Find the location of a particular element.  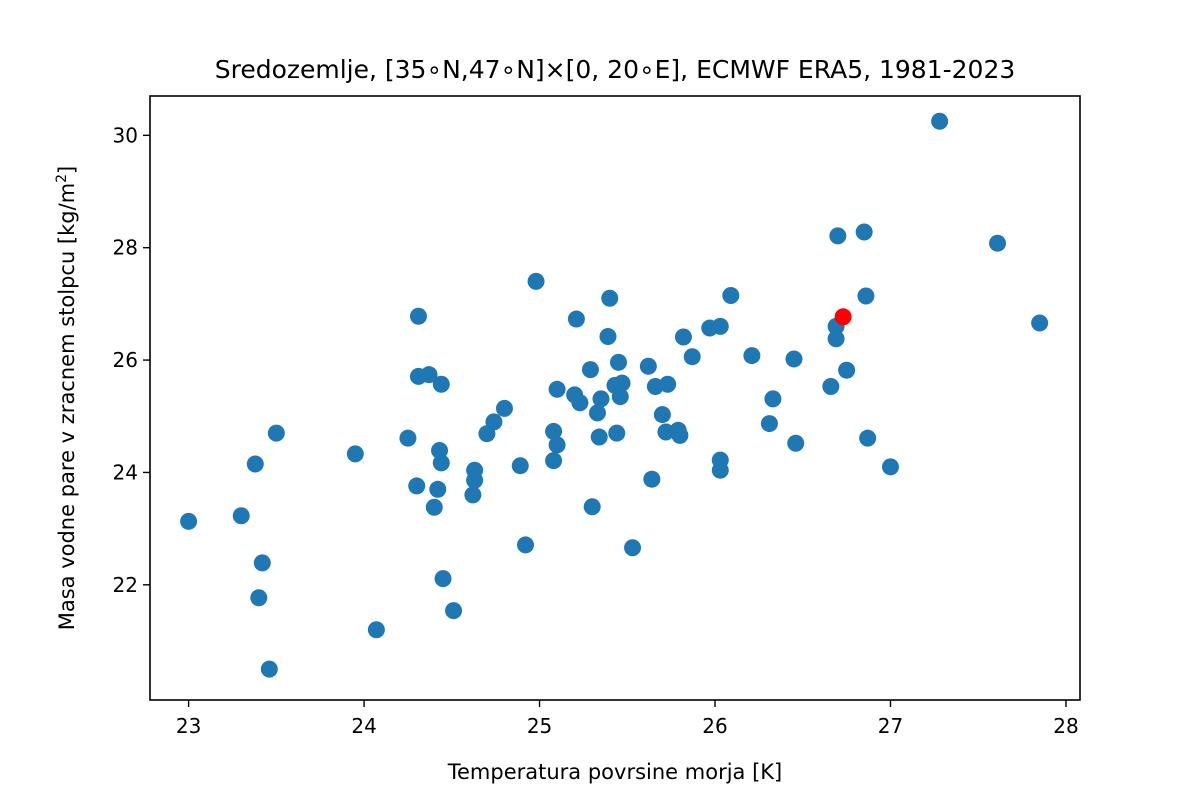

x-tick-label: 27 is located at coordinates (890, 726).